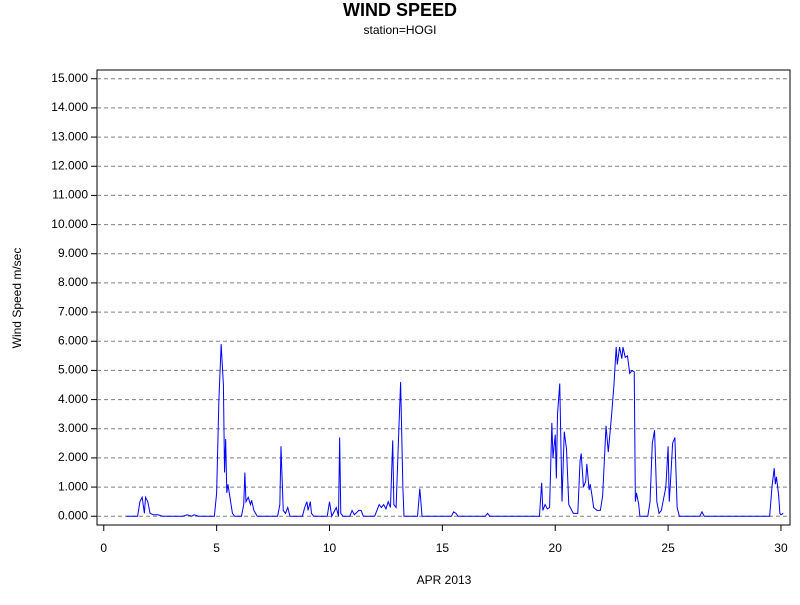 The height and width of the screenshot is (605, 800). I want to click on y-tick-label: 12.000, so click(69, 165).